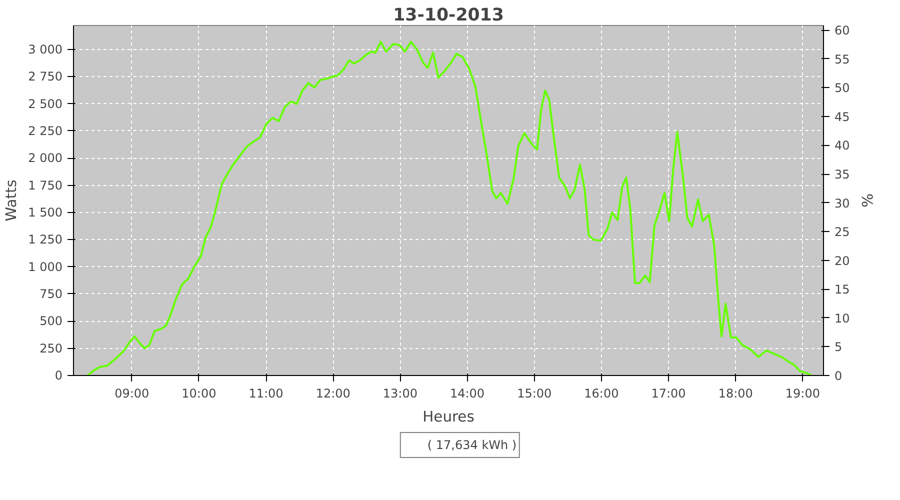 The image size is (900, 500). Describe the element at coordinates (45, 77) in the screenshot. I see `y-tick-label: 2 750` at that location.